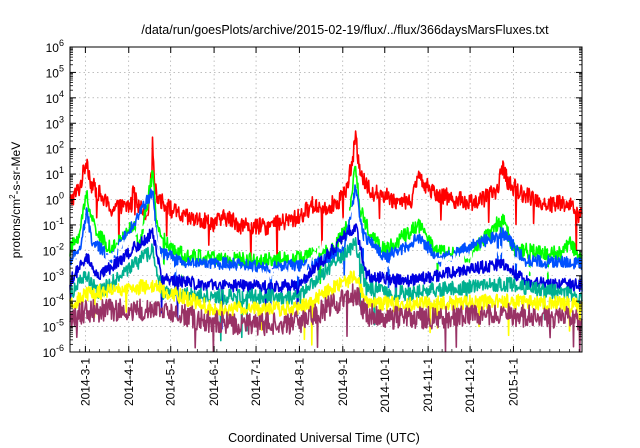  I want to click on x-tick-label: 2014-12-1, so click(470, 385).